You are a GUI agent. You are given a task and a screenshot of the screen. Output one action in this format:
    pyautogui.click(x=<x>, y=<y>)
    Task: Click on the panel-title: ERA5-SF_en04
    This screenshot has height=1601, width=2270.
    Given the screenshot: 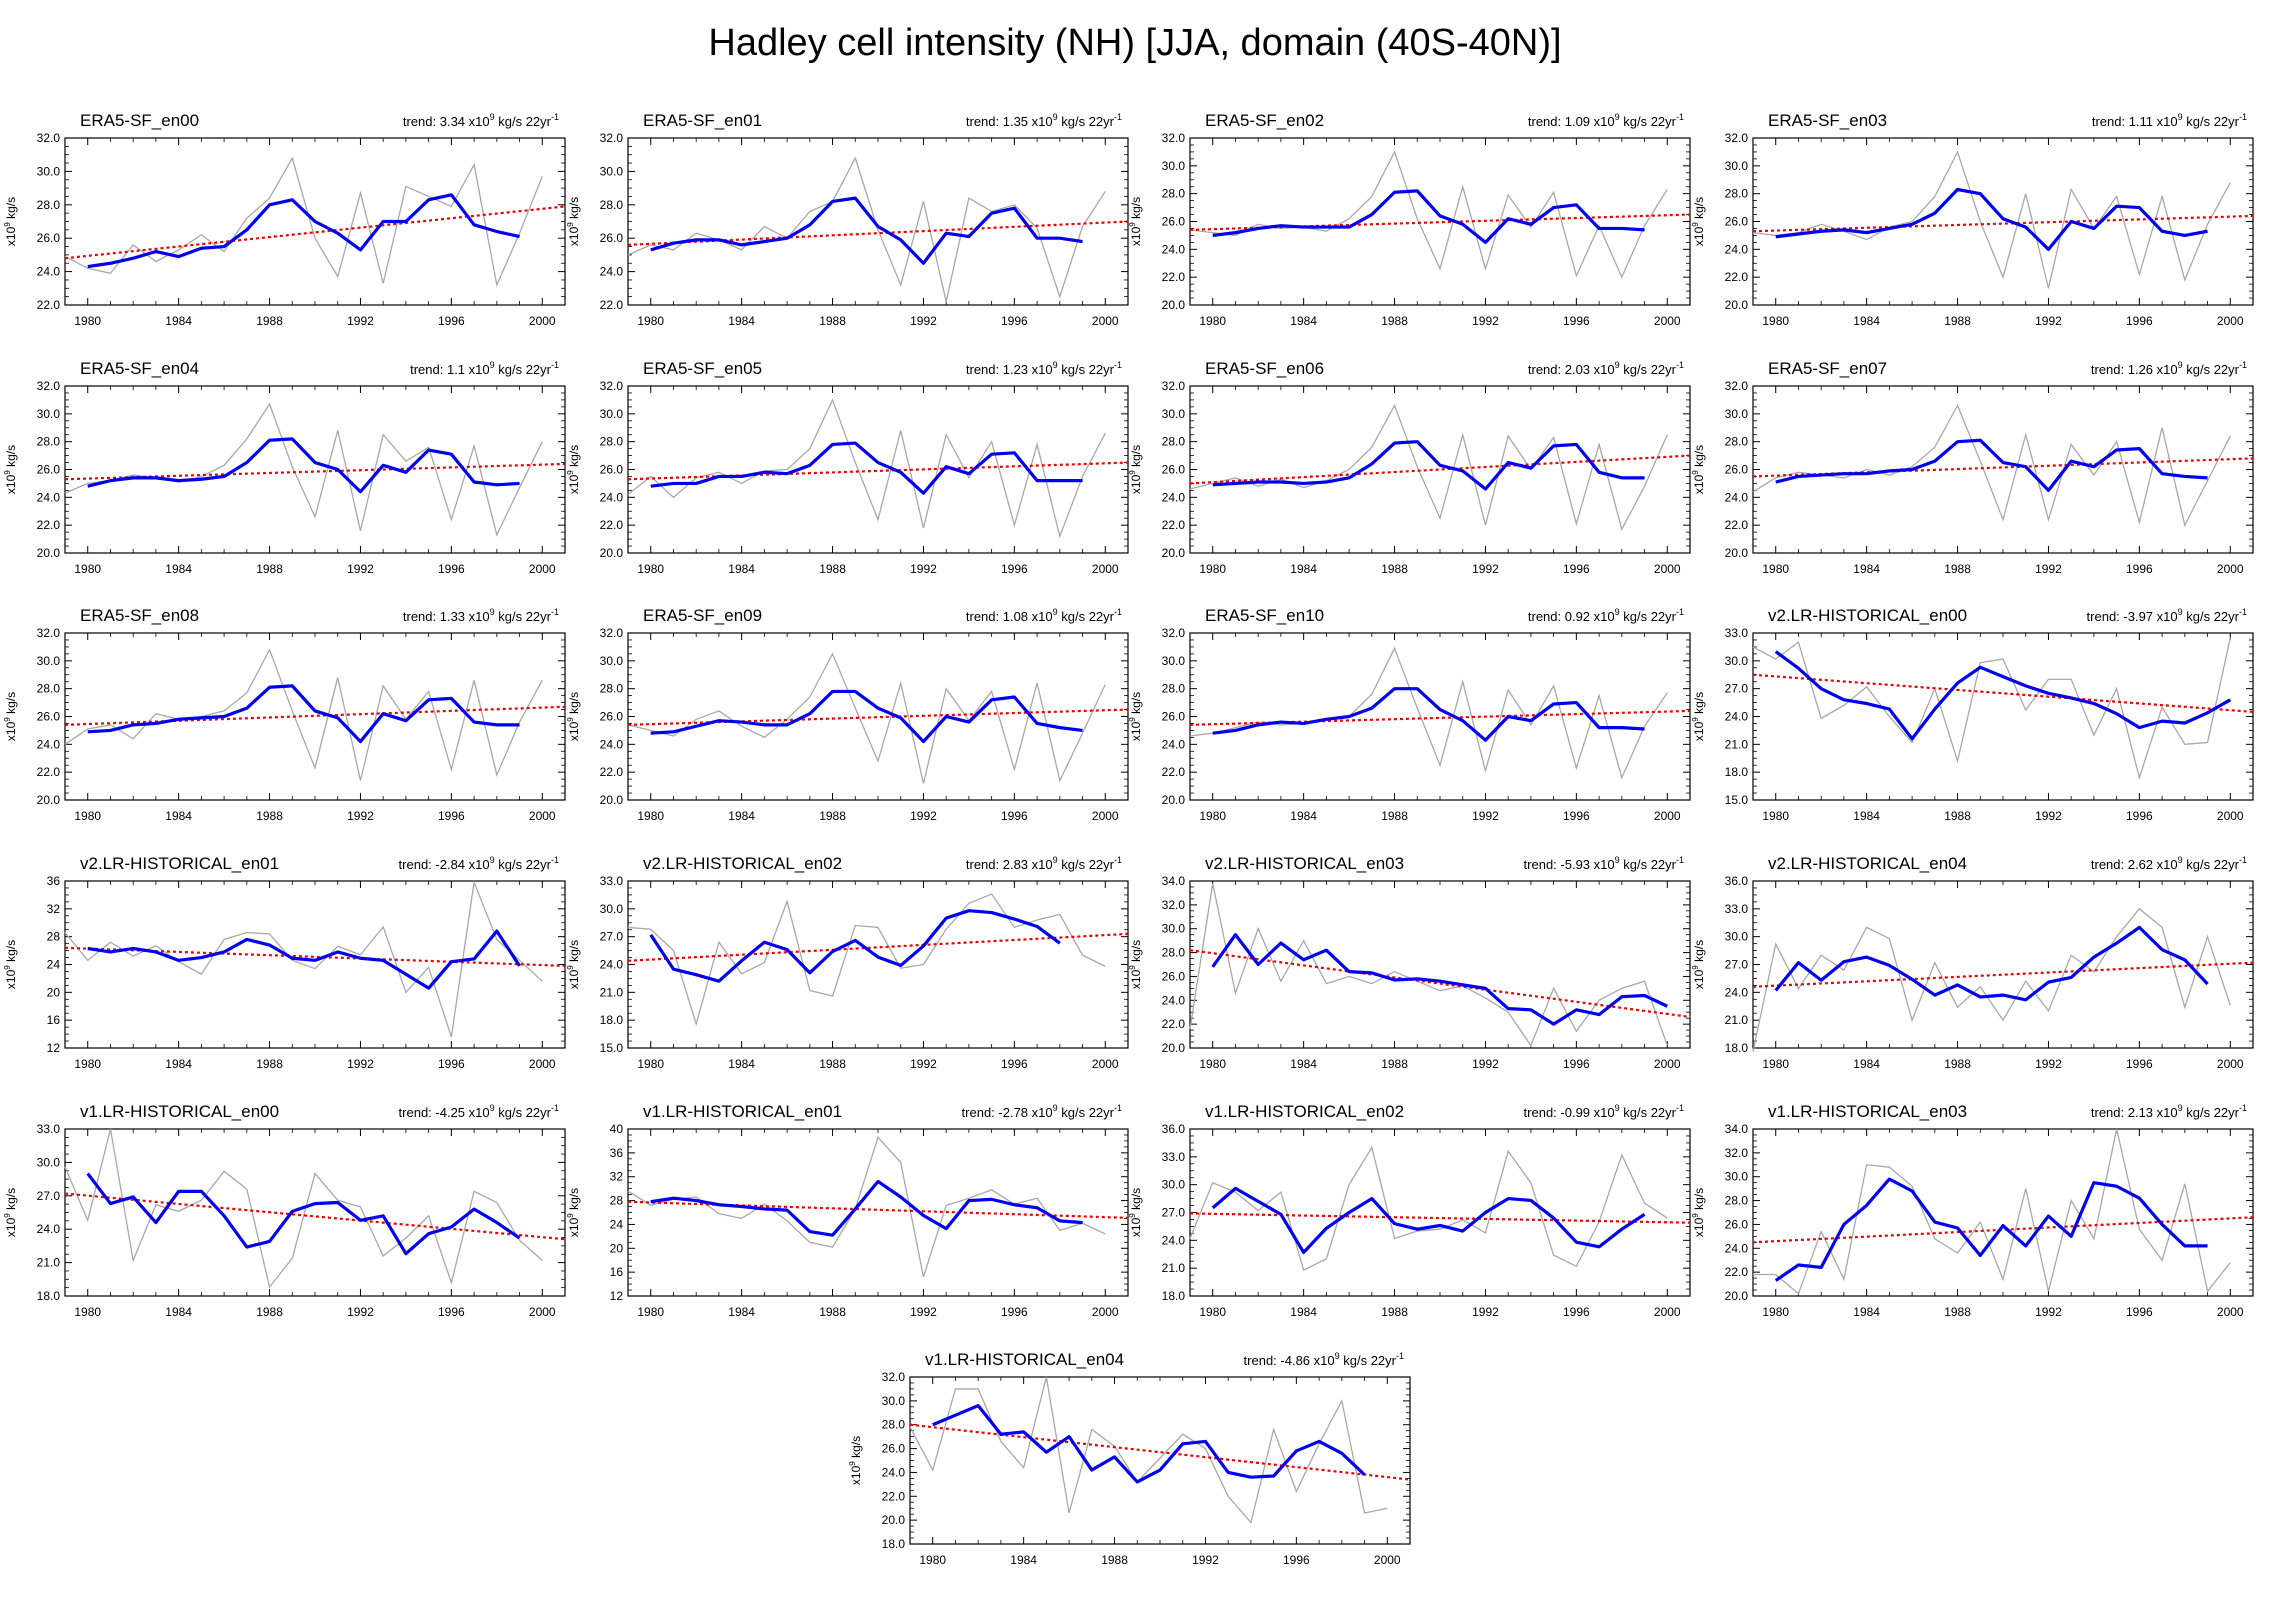 What is the action you would take?
    pyautogui.click(x=139, y=368)
    